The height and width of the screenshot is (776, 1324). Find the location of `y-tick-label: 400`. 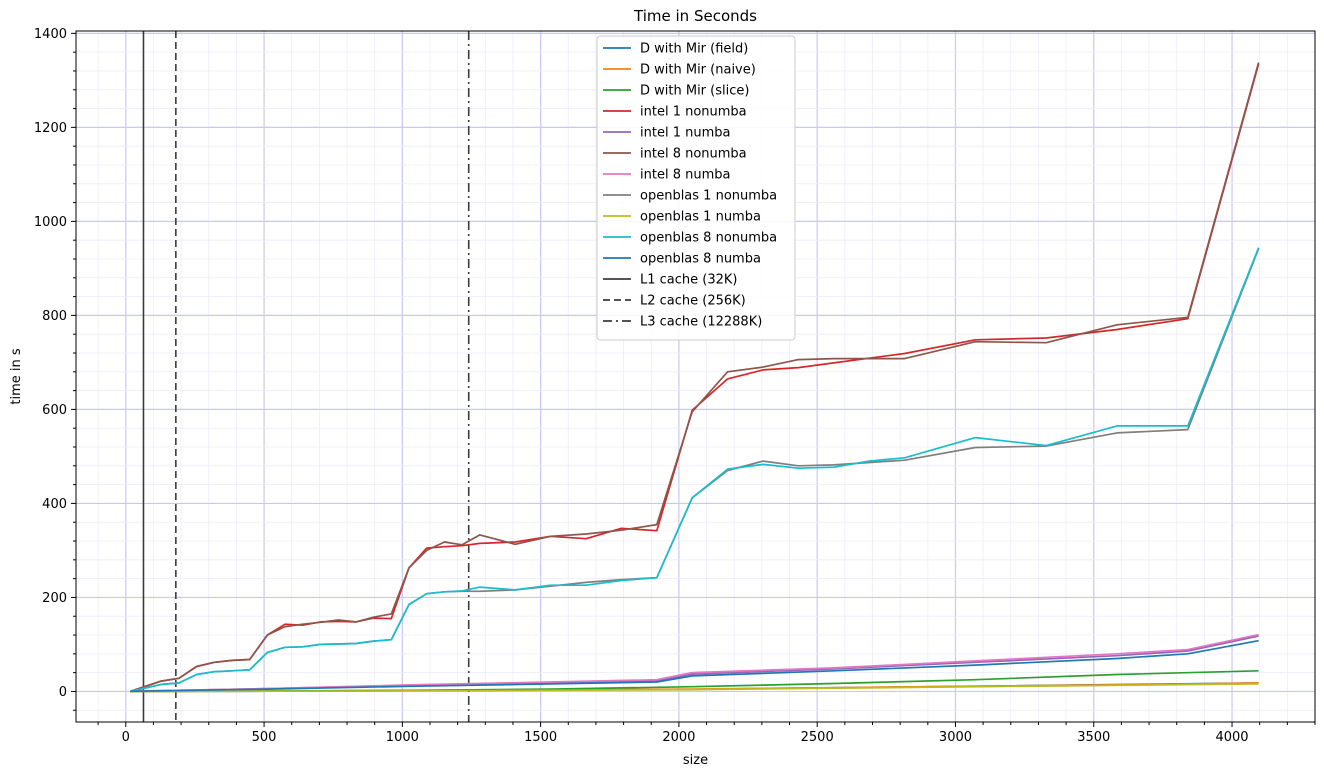

y-tick-label: 400 is located at coordinates (54, 504).